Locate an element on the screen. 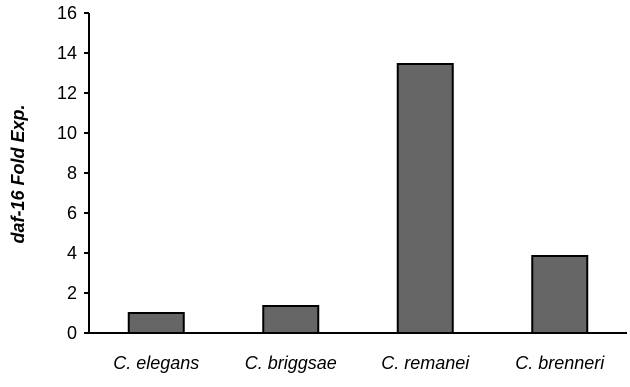  y-tick-label: 0 is located at coordinates (72, 333).